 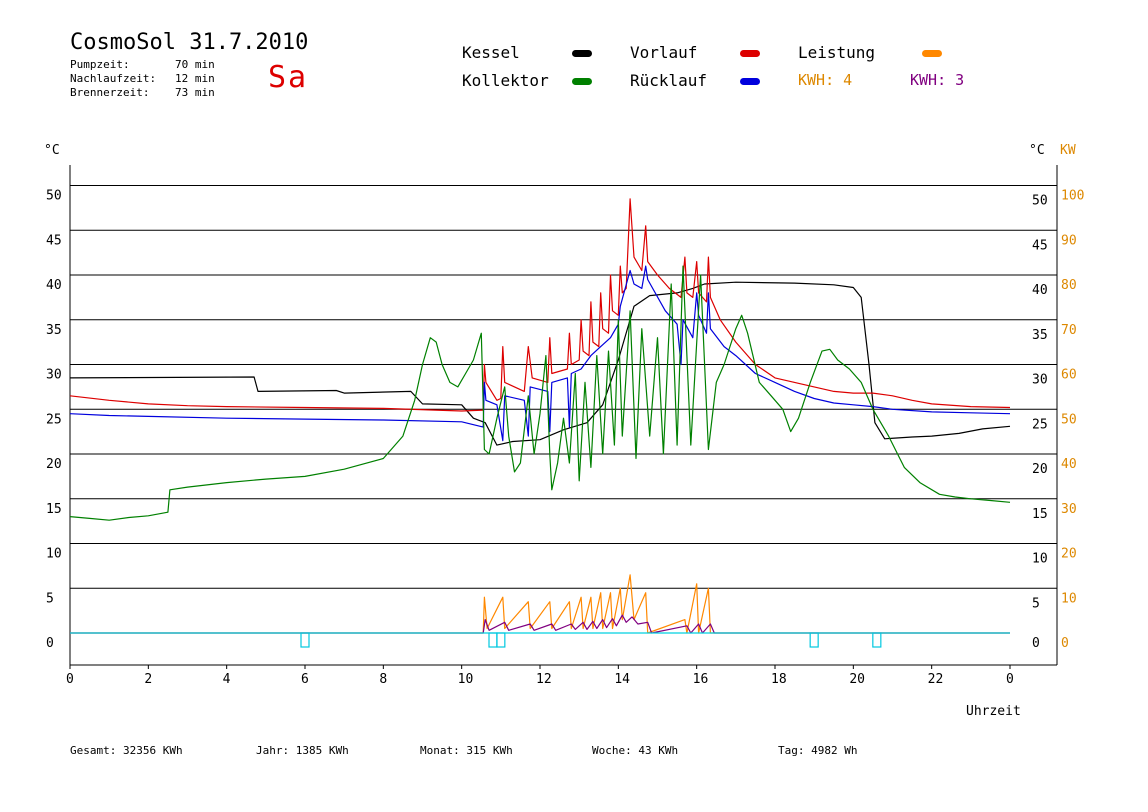 I want to click on y-tick-right: 50, so click(x=1040, y=201).